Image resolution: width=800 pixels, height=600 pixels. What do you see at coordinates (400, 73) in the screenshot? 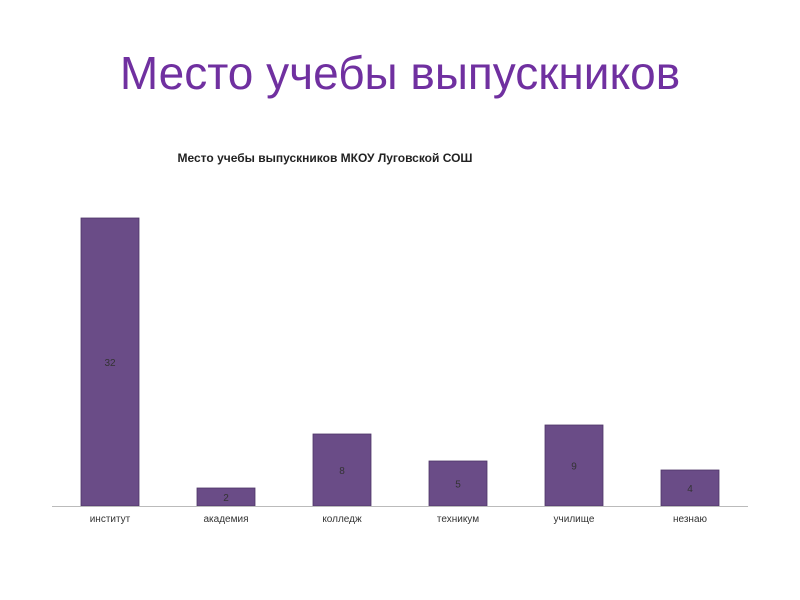
I see `slide-title: Место учебы выпускников` at bounding box center [400, 73].